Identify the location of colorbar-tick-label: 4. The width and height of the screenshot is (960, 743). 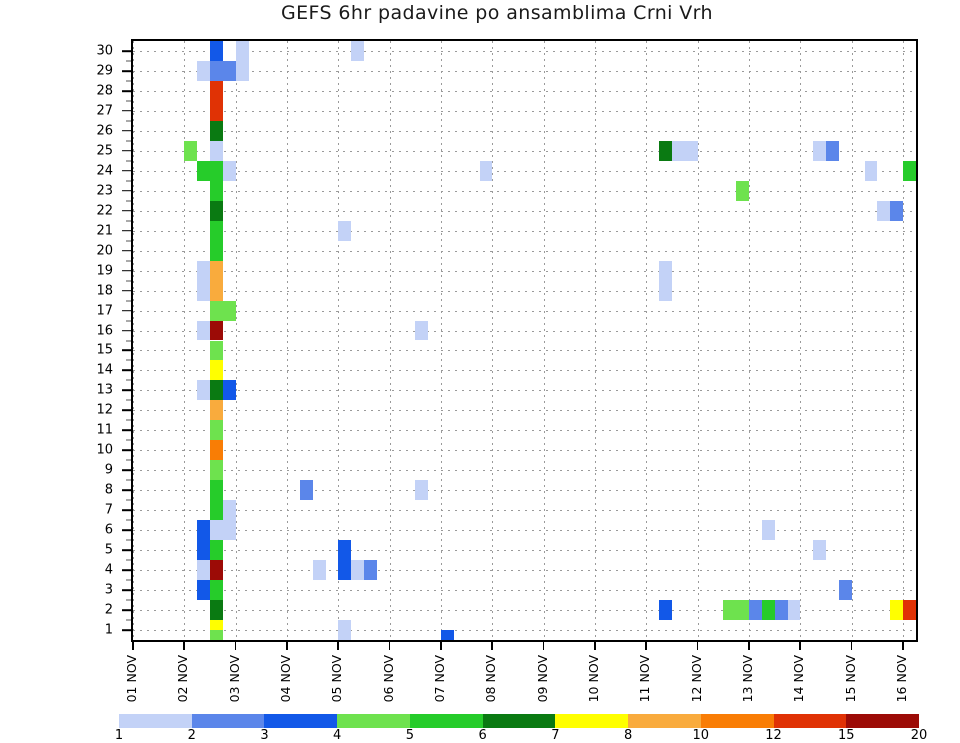
(337, 735).